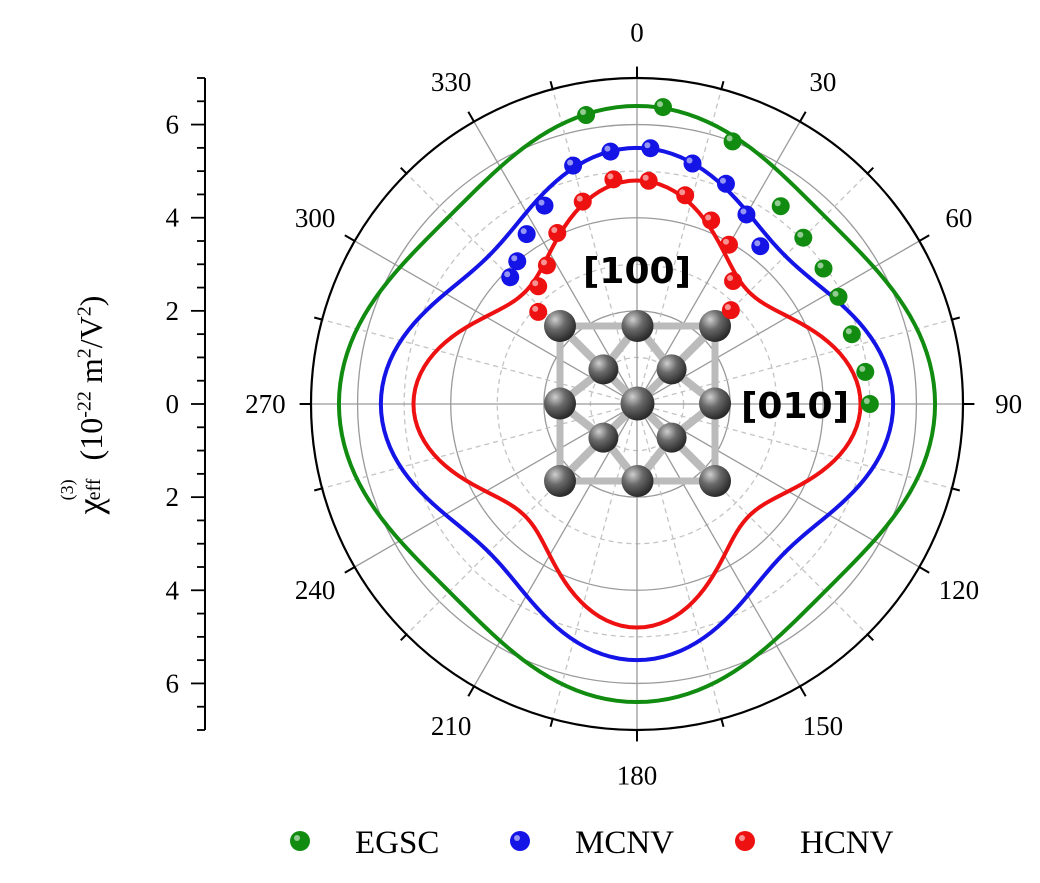 The height and width of the screenshot is (883, 1040). Describe the element at coordinates (173, 125) in the screenshot. I see `radial-tick-label: 6` at that location.